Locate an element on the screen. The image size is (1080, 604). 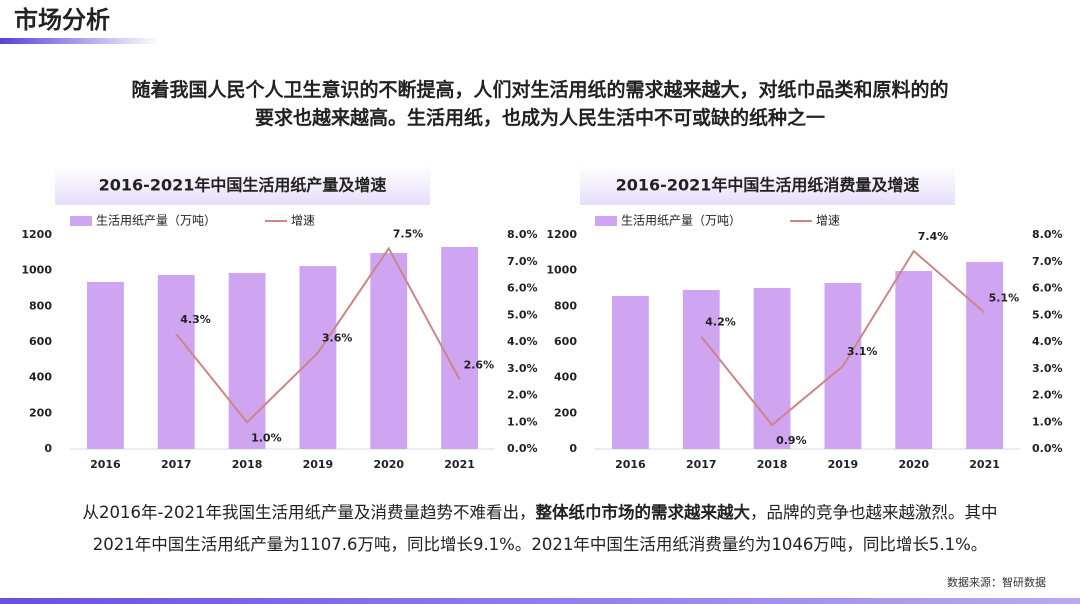
source: 数据来源：智研数据 is located at coordinates (996, 582).